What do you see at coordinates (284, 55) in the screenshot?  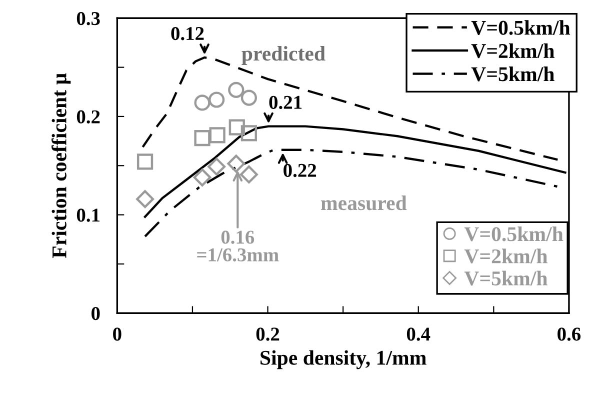 I see `annotation: predicted` at bounding box center [284, 55].